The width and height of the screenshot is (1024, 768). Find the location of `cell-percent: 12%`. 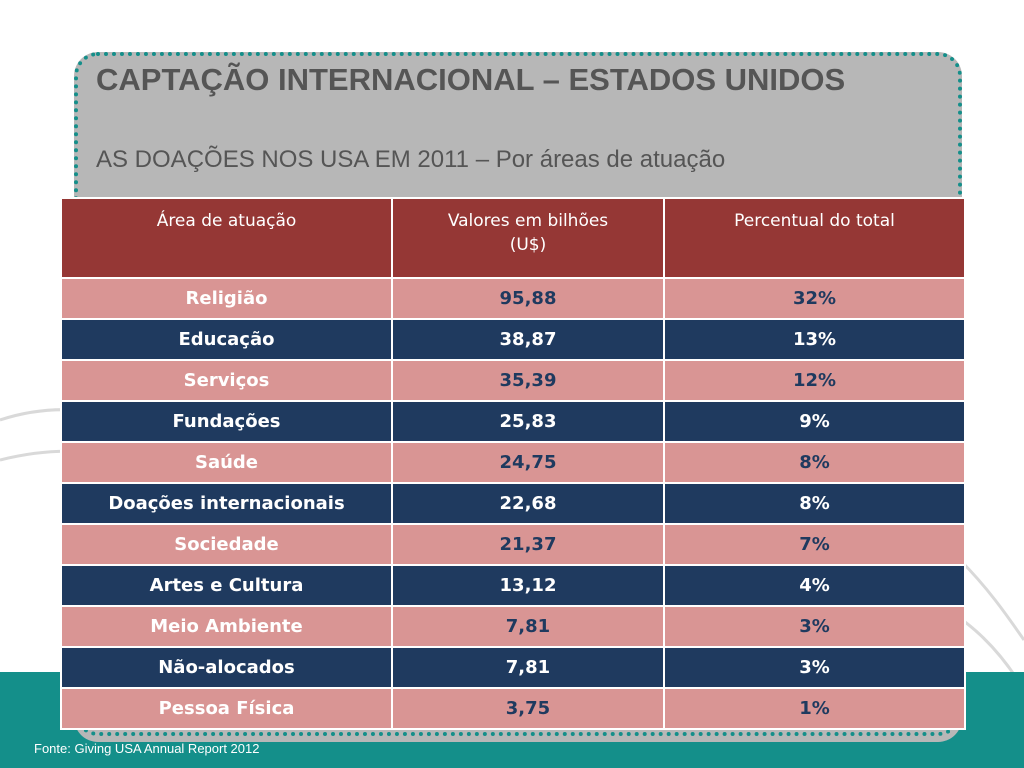

cell-percent: 12% is located at coordinates (814, 380).